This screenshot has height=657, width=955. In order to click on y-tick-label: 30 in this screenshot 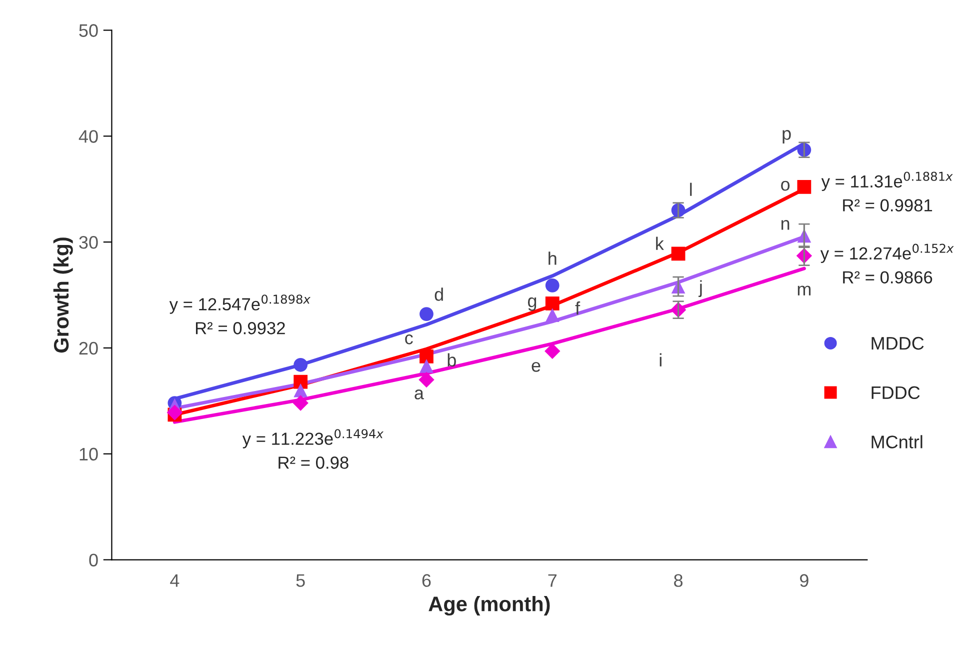, I will do `click(88, 242)`.